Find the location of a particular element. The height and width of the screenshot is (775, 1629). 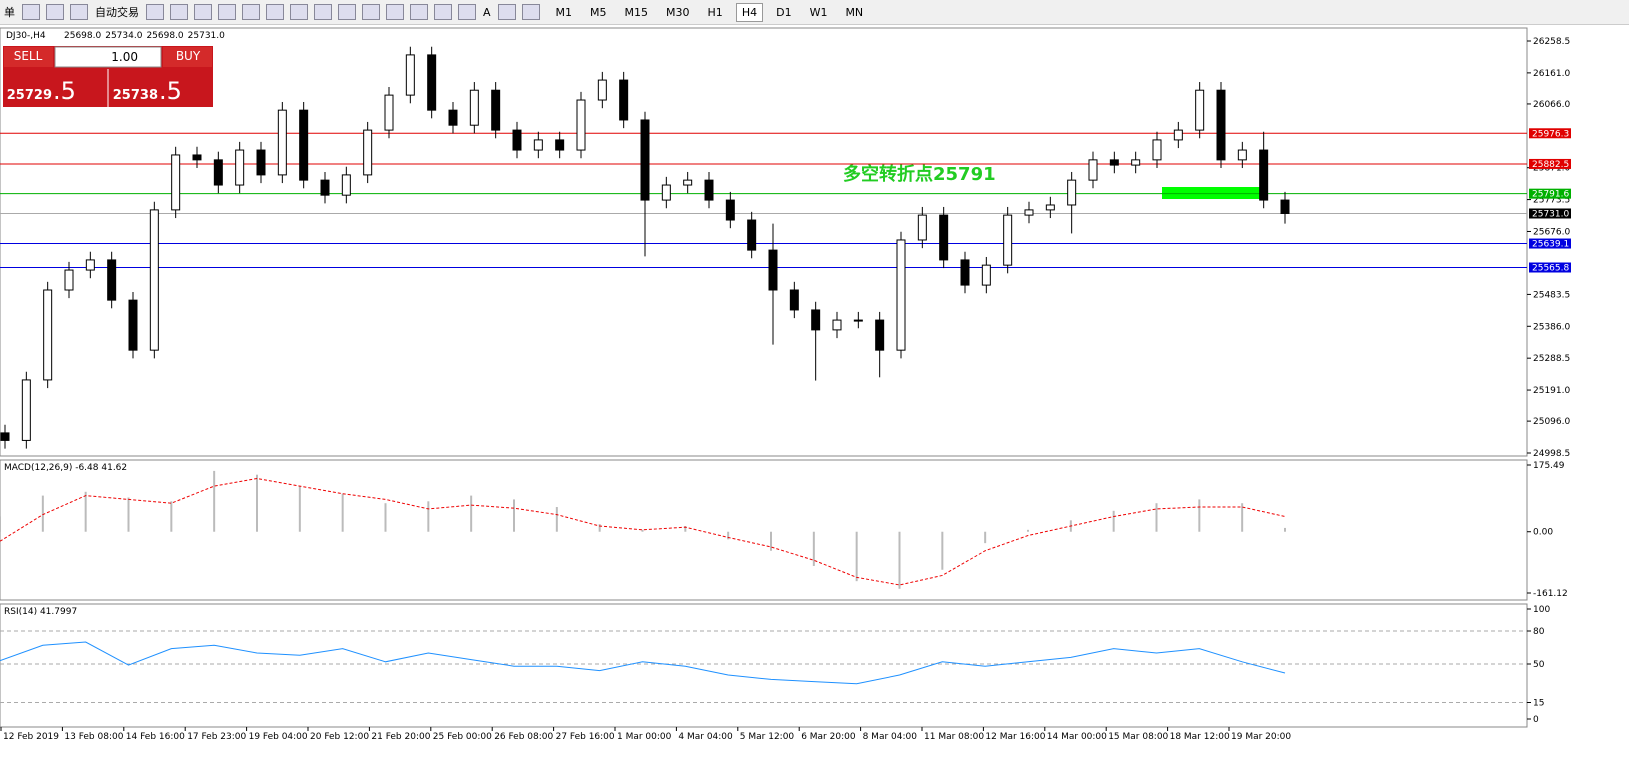

x-tick-label: 19 Mar 20:00 is located at coordinates (1261, 737).